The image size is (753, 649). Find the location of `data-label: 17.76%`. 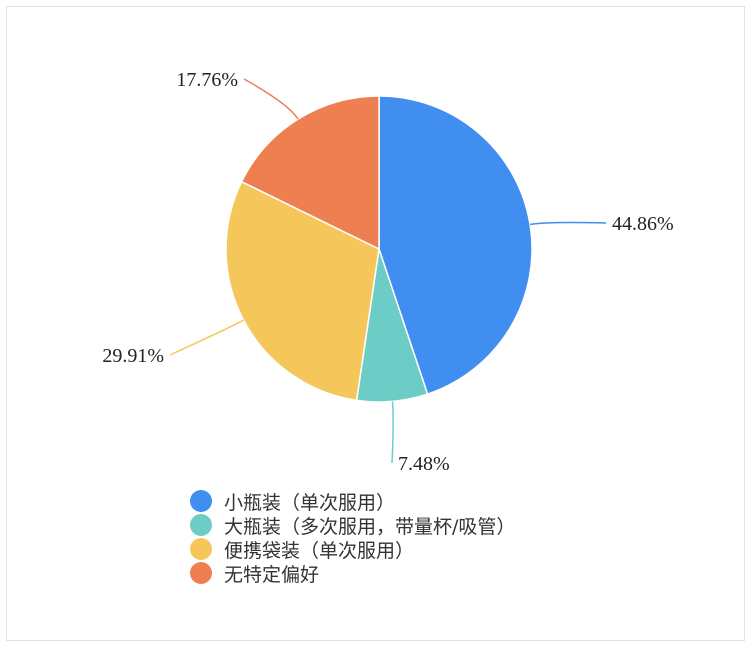

data-label: 17.76% is located at coordinates (207, 80).